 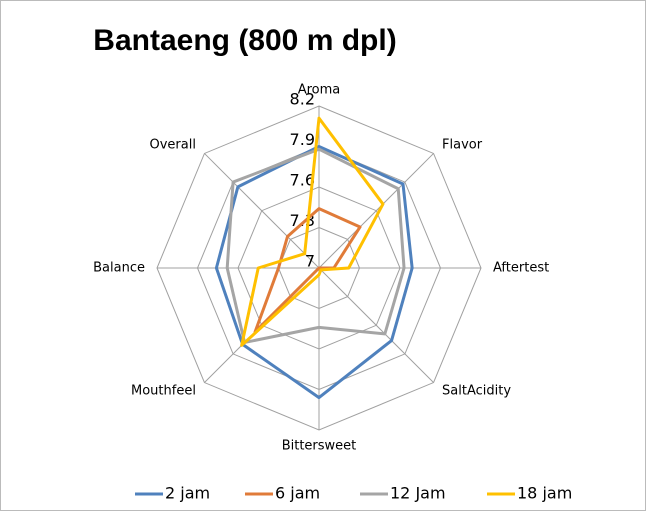 What do you see at coordinates (462, 144) in the screenshot?
I see `axis-label: Flavor` at bounding box center [462, 144].